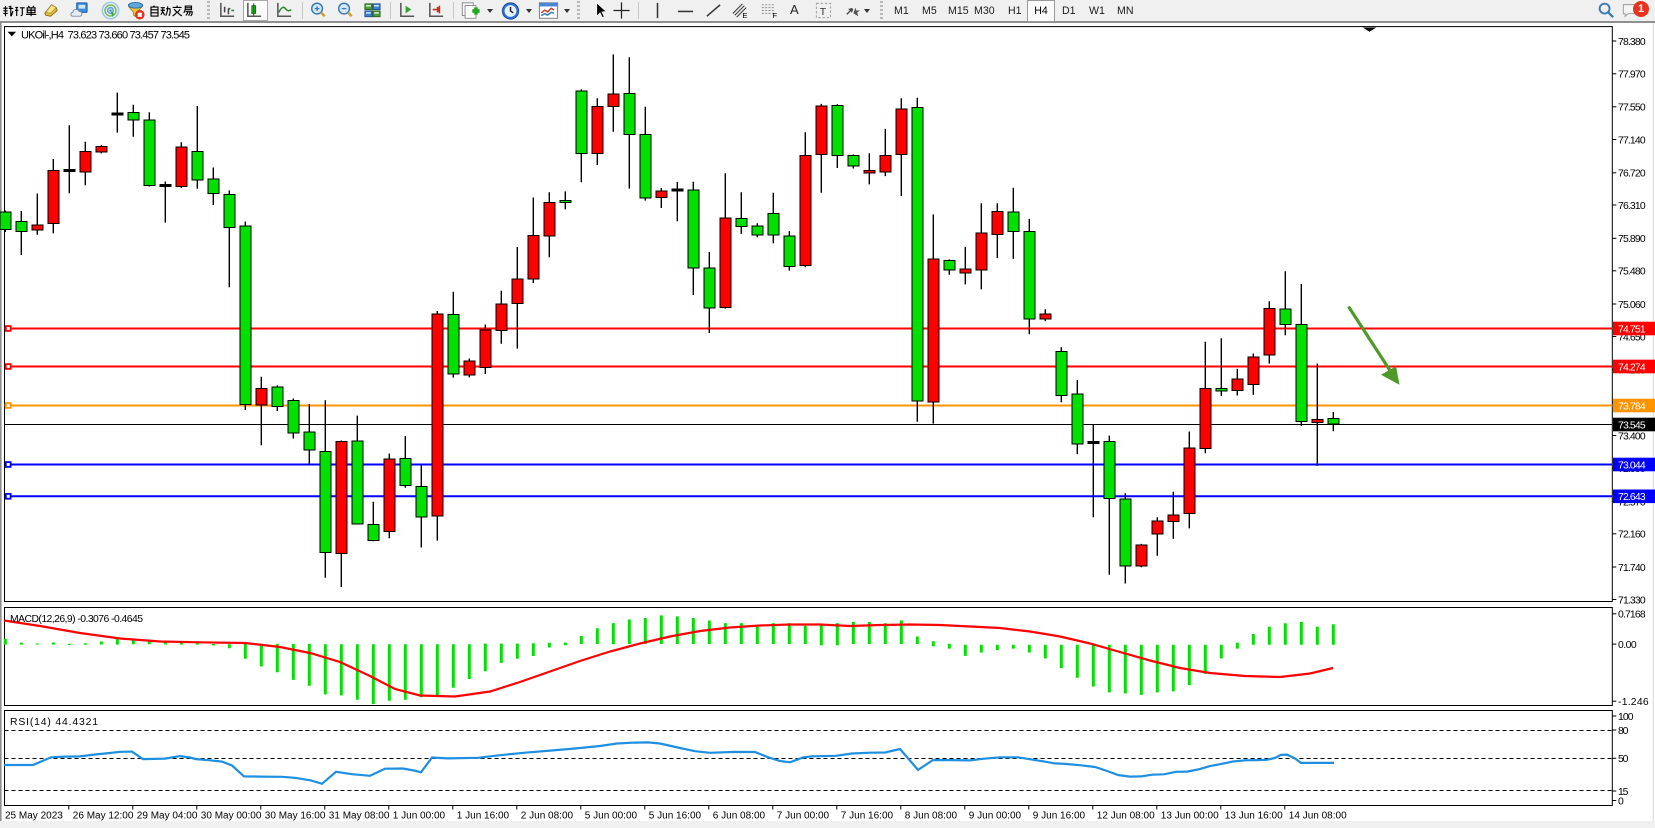  What do you see at coordinates (1623, 731) in the screenshot?
I see `svg-text: 80` at bounding box center [1623, 731].